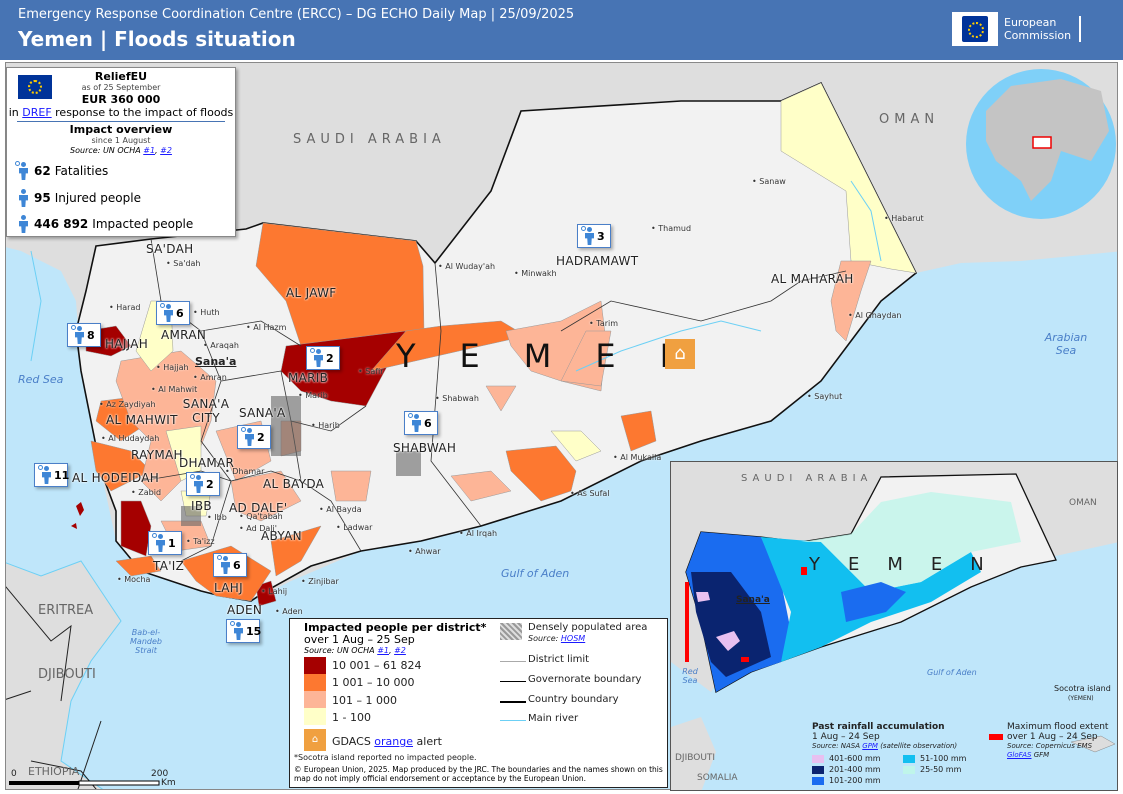  I want to click on district-class1, so click(848, 178).